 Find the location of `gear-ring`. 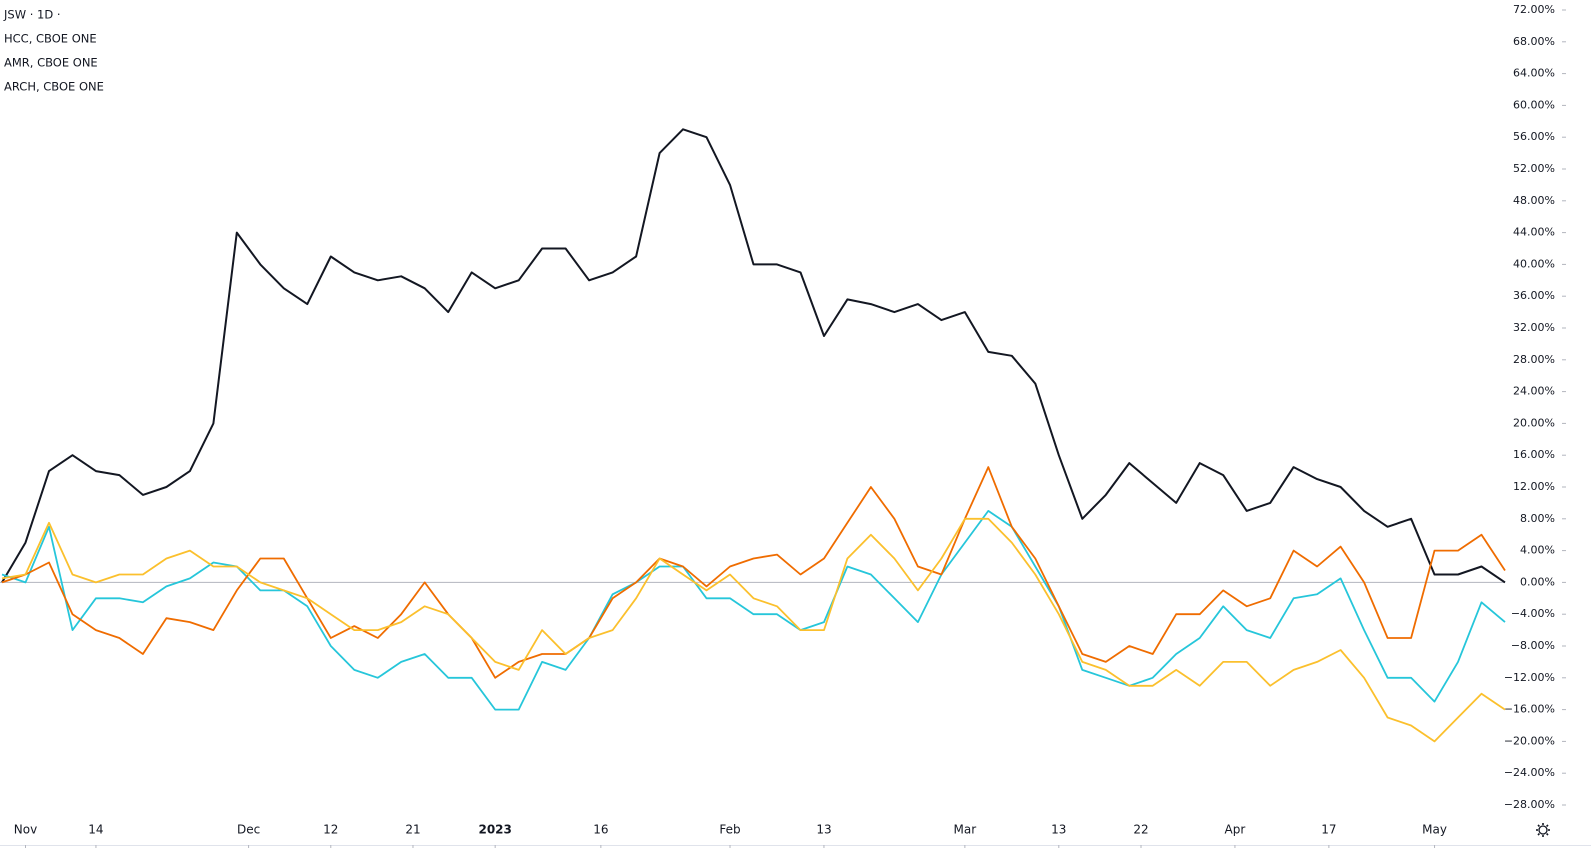

gear-ring is located at coordinates (1543, 830).